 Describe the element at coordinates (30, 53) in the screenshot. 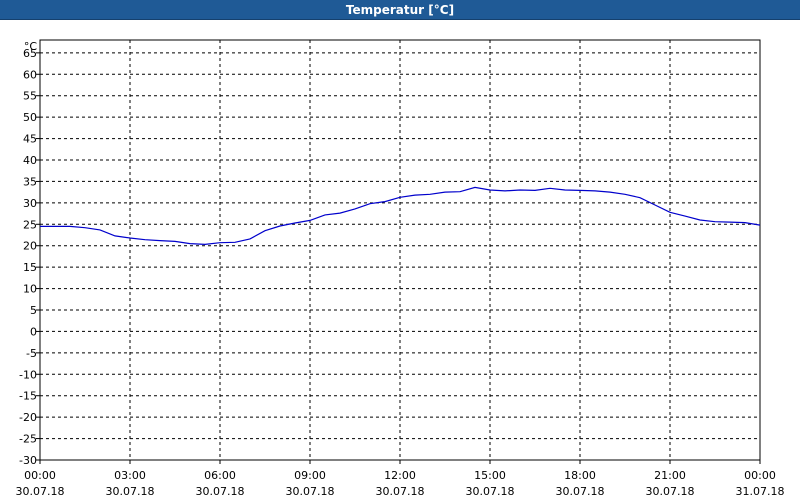

I see `y-tick-label: 65` at that location.